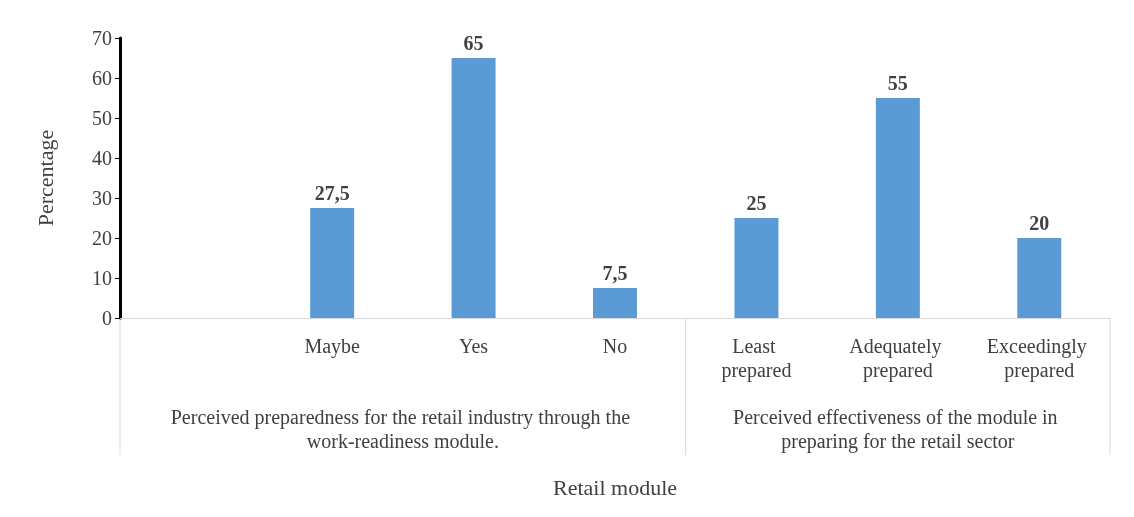 The height and width of the screenshot is (517, 1134). I want to click on data-label: 25, so click(756, 203).